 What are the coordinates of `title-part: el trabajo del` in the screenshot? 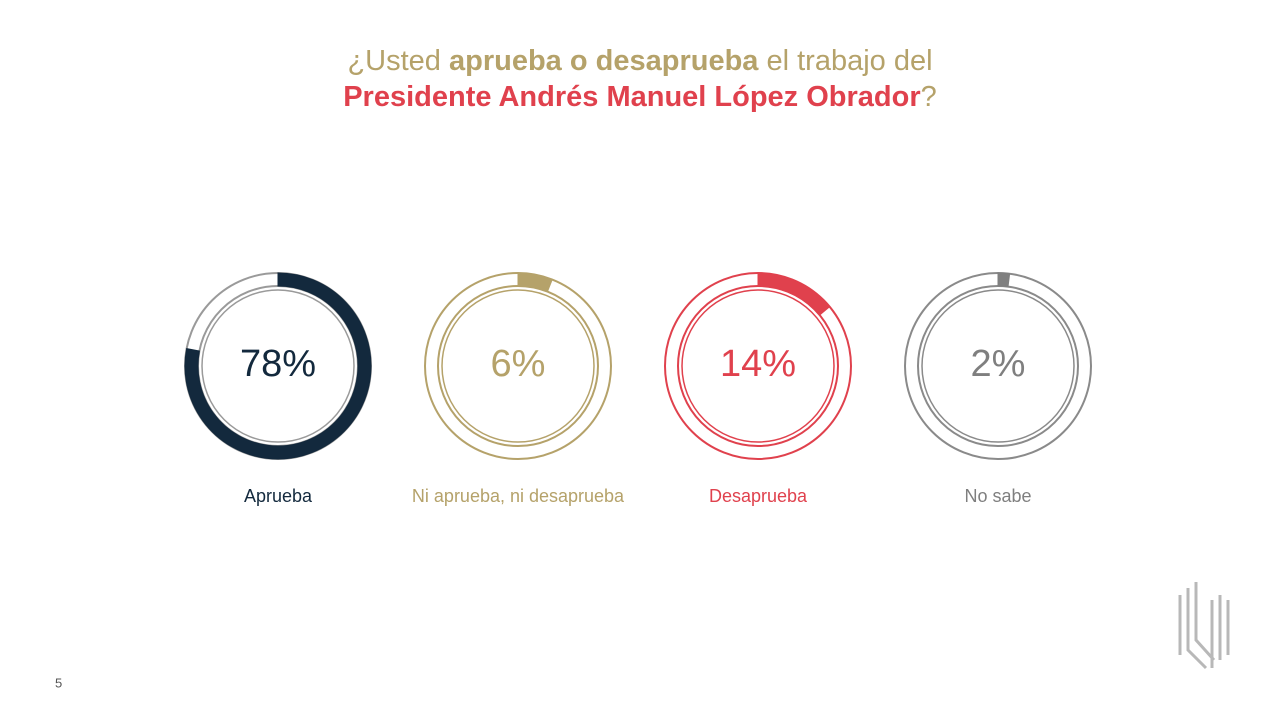 It's located at (845, 61).